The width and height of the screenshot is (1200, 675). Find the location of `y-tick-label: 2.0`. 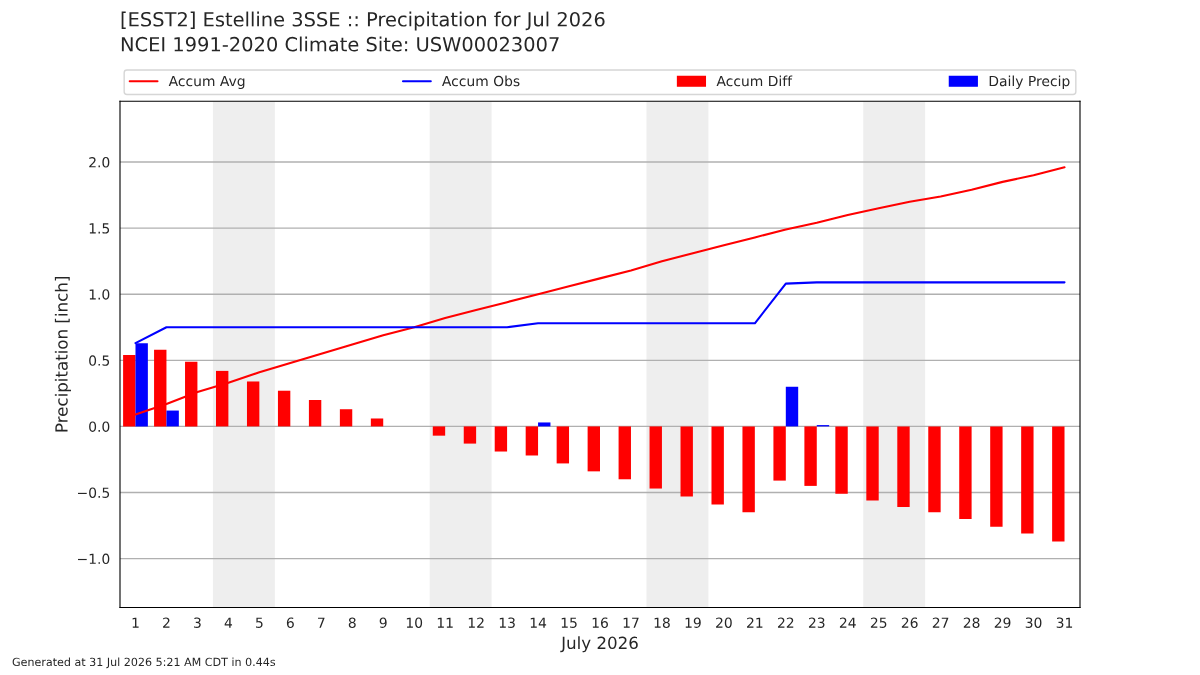

y-tick-label: 2.0 is located at coordinates (99, 162).